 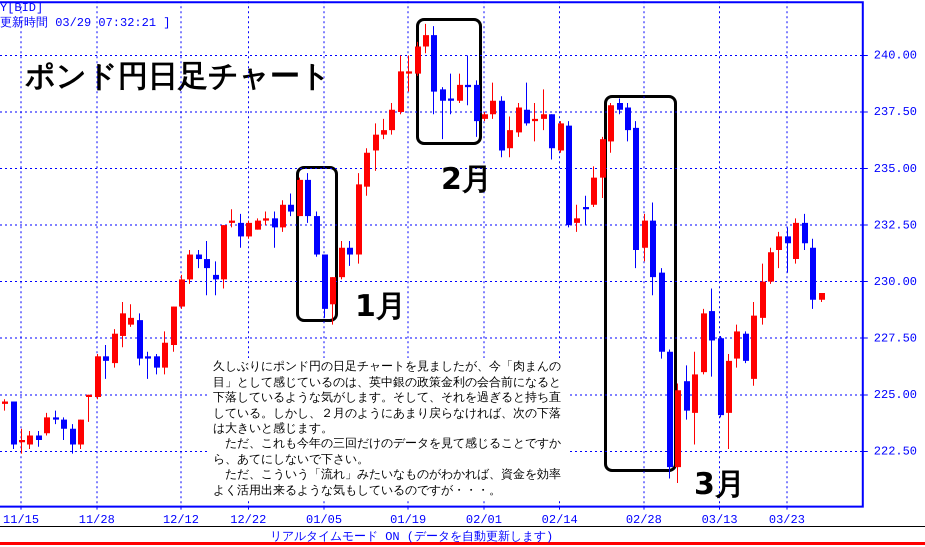 I want to click on text: リアルタイムモード ON (データを自動更新します), so click(x=412, y=537).